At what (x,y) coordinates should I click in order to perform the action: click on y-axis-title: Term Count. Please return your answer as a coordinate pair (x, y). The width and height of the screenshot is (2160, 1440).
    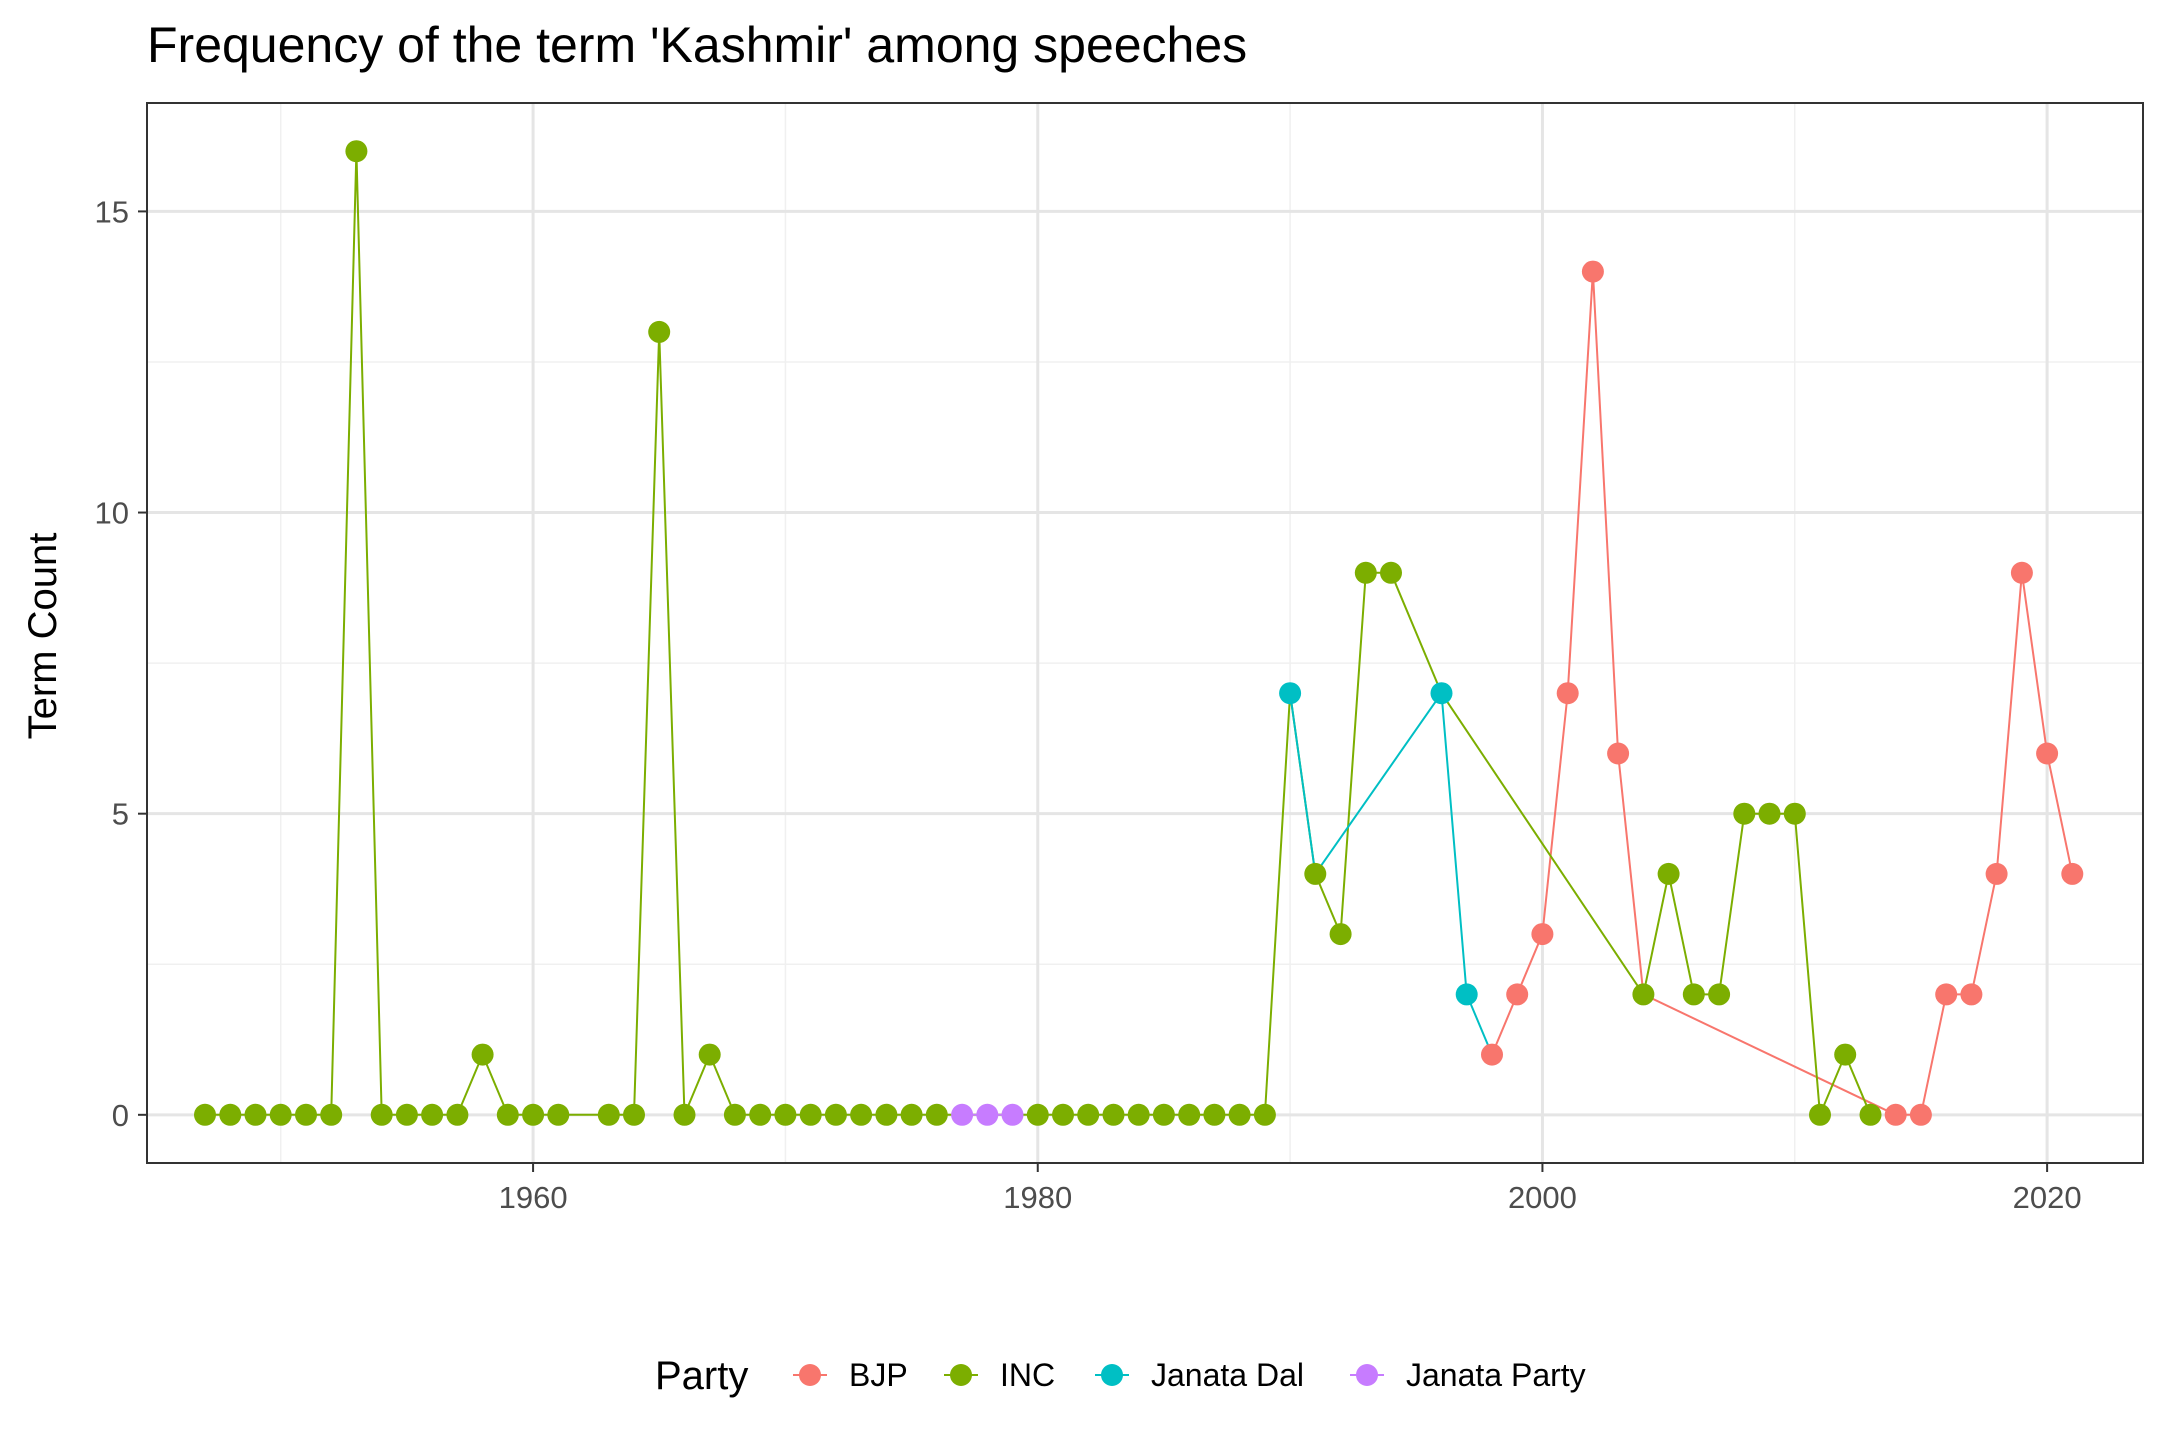
    Looking at the image, I should click on (43, 636).